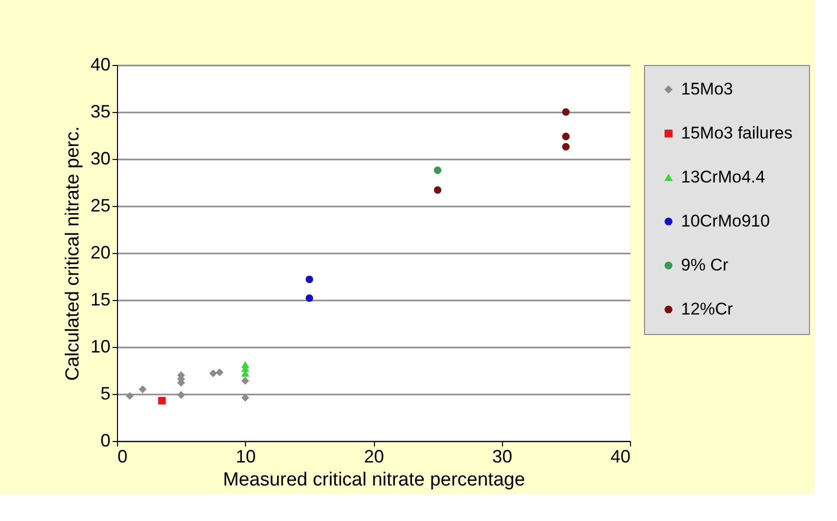 The image size is (837, 521). Describe the element at coordinates (725, 221) in the screenshot. I see `legend-label: 10CrMo910` at that location.